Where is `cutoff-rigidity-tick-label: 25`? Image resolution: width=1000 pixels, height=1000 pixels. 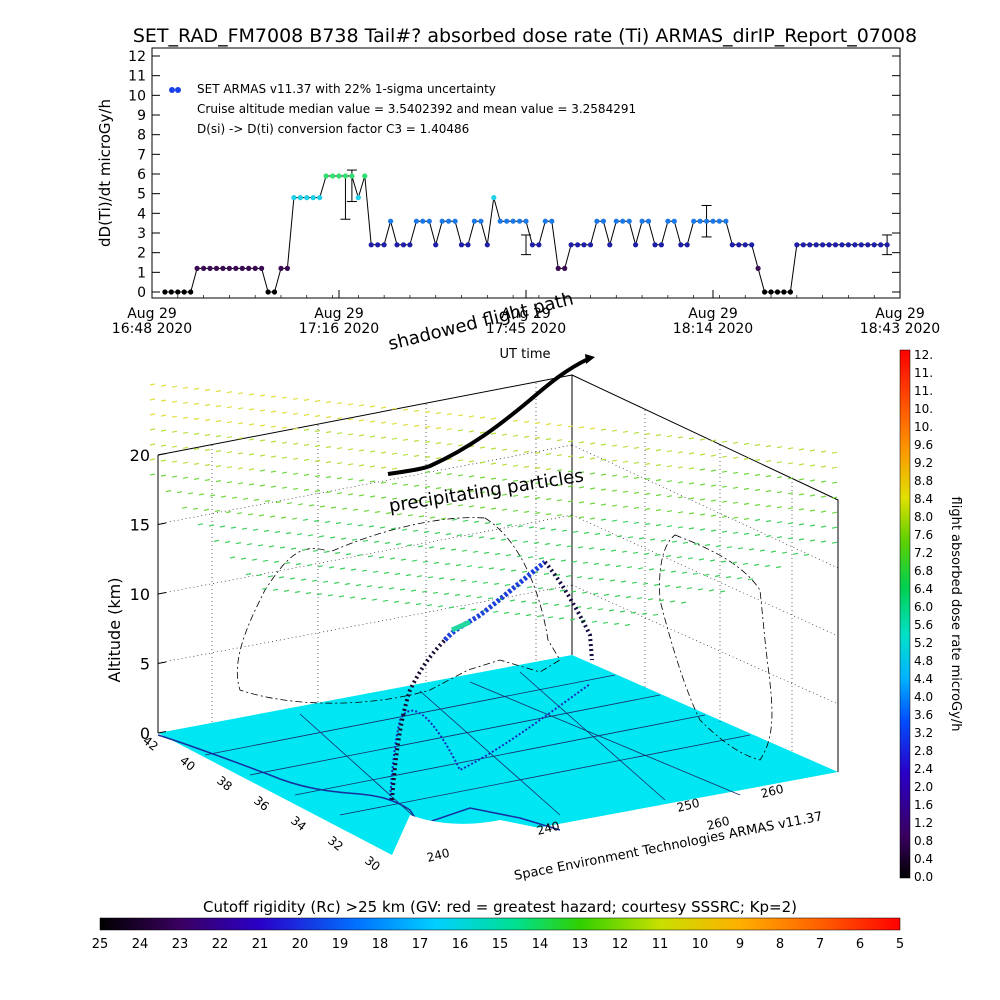 cutoff-rigidity-tick-label: 25 is located at coordinates (100, 944).